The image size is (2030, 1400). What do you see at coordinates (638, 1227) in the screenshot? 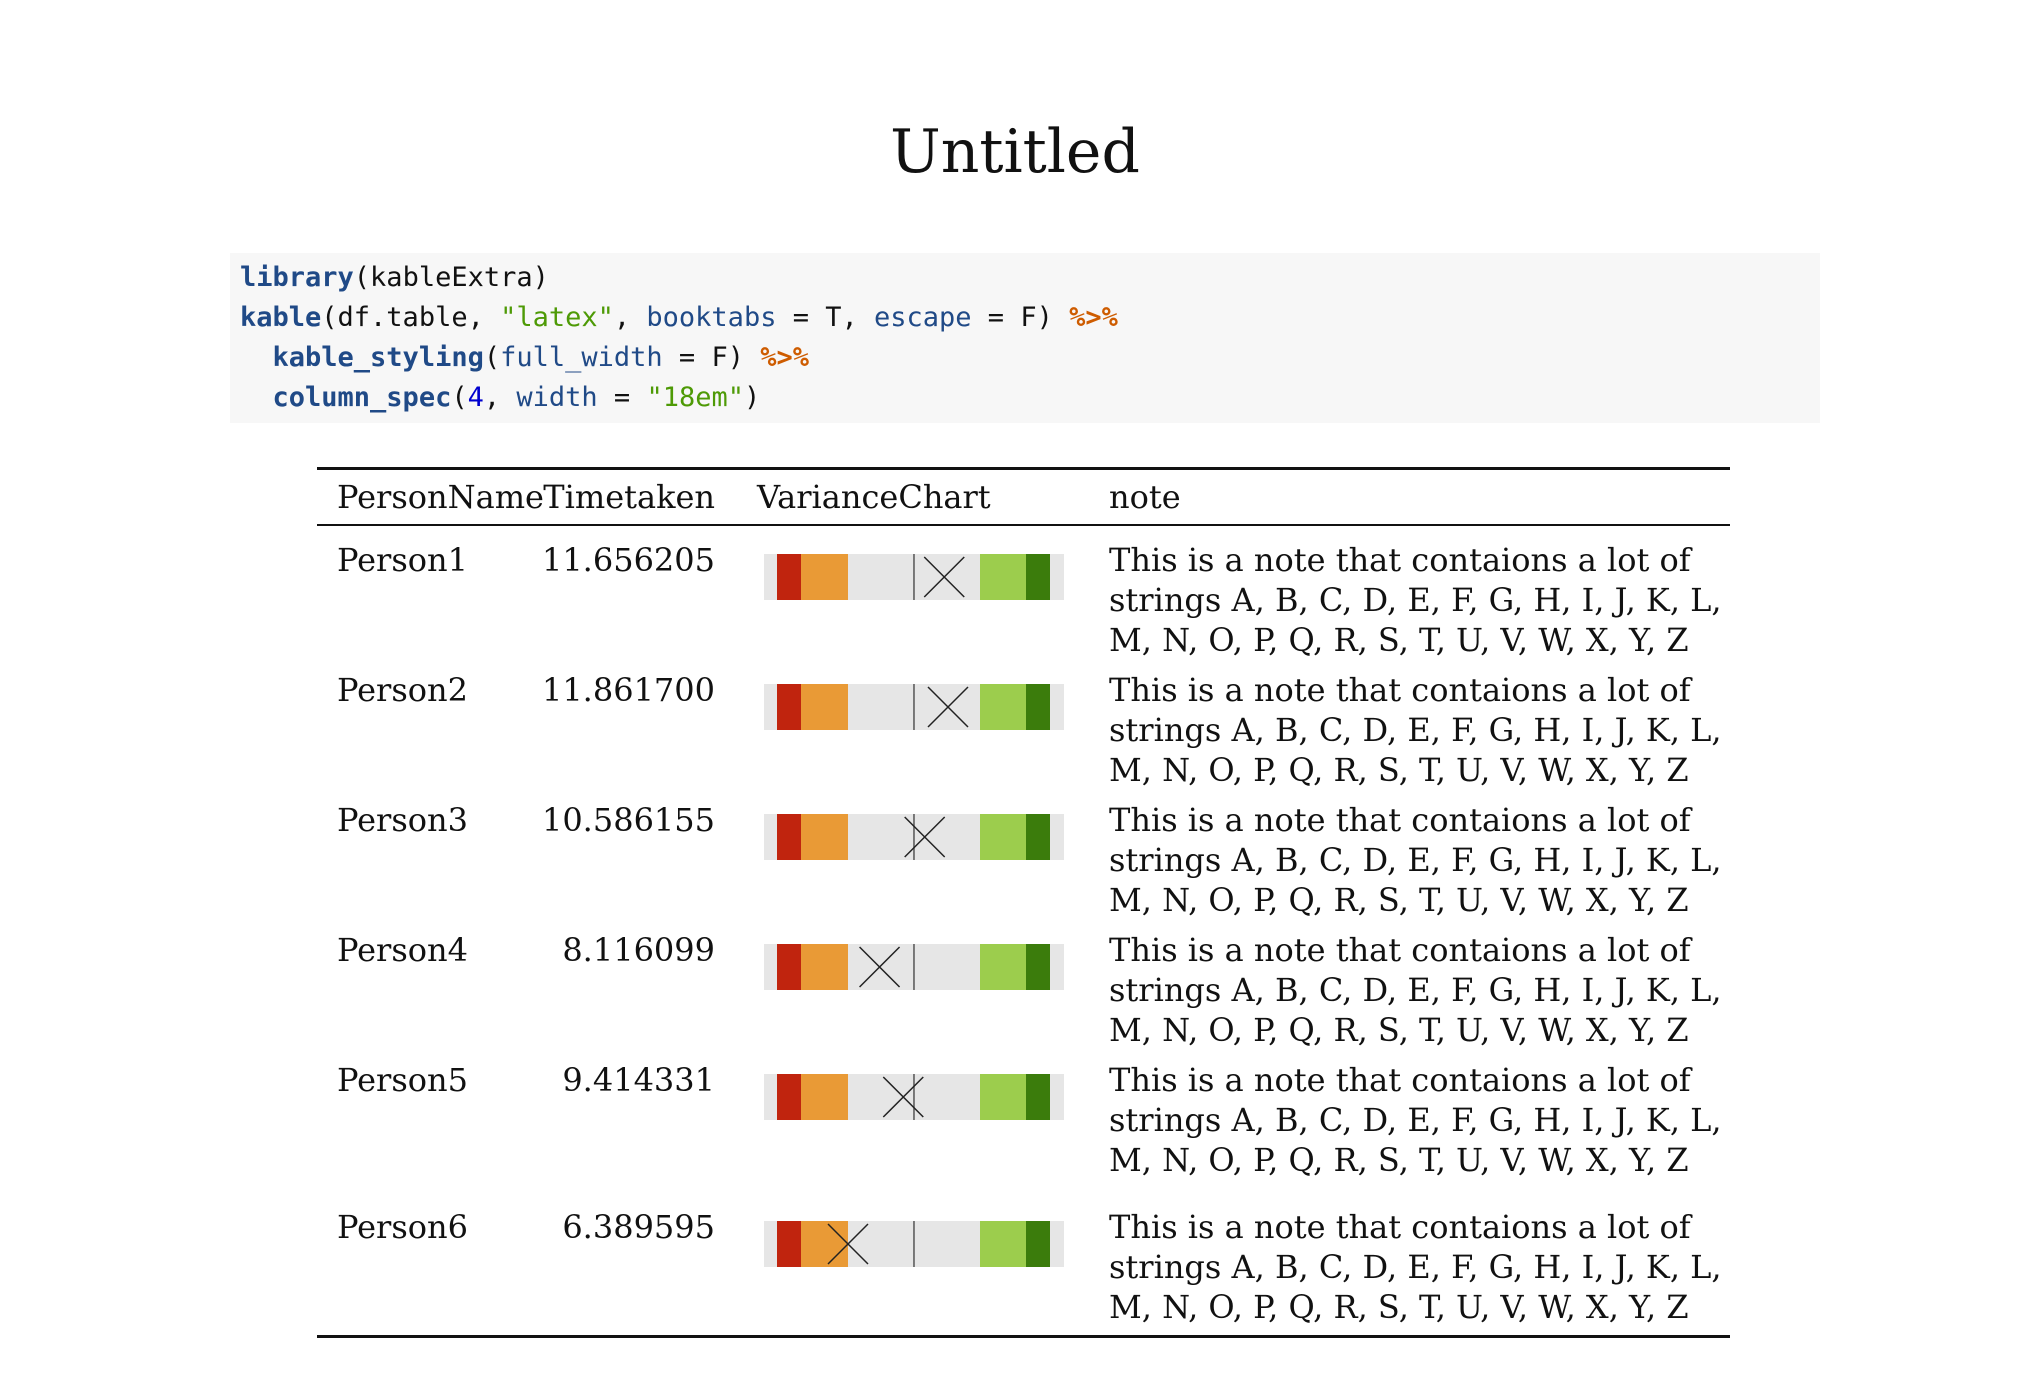
I see `cell-timetaken: 6.389595` at bounding box center [638, 1227].